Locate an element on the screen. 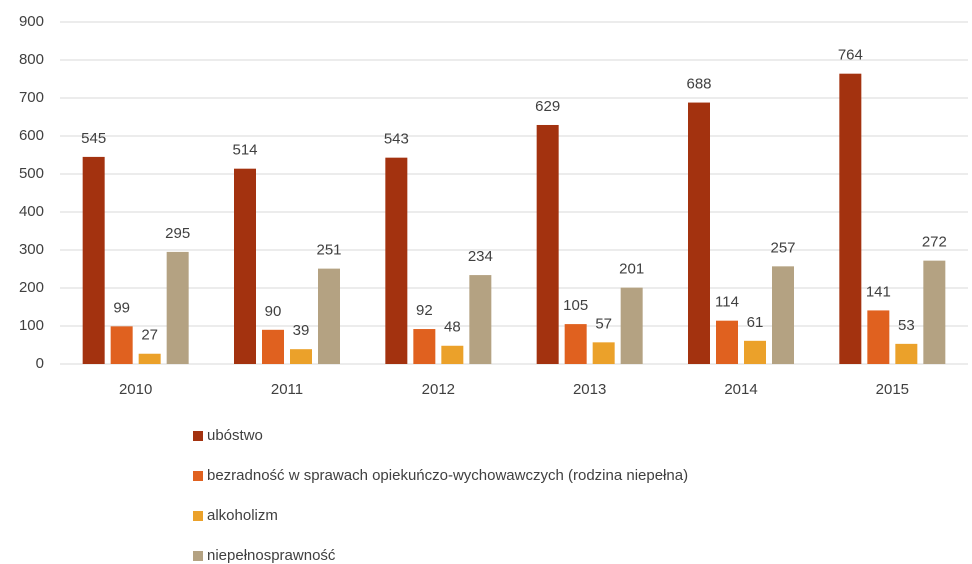 The image size is (972, 564). y-tick-label: 500 is located at coordinates (31, 173).